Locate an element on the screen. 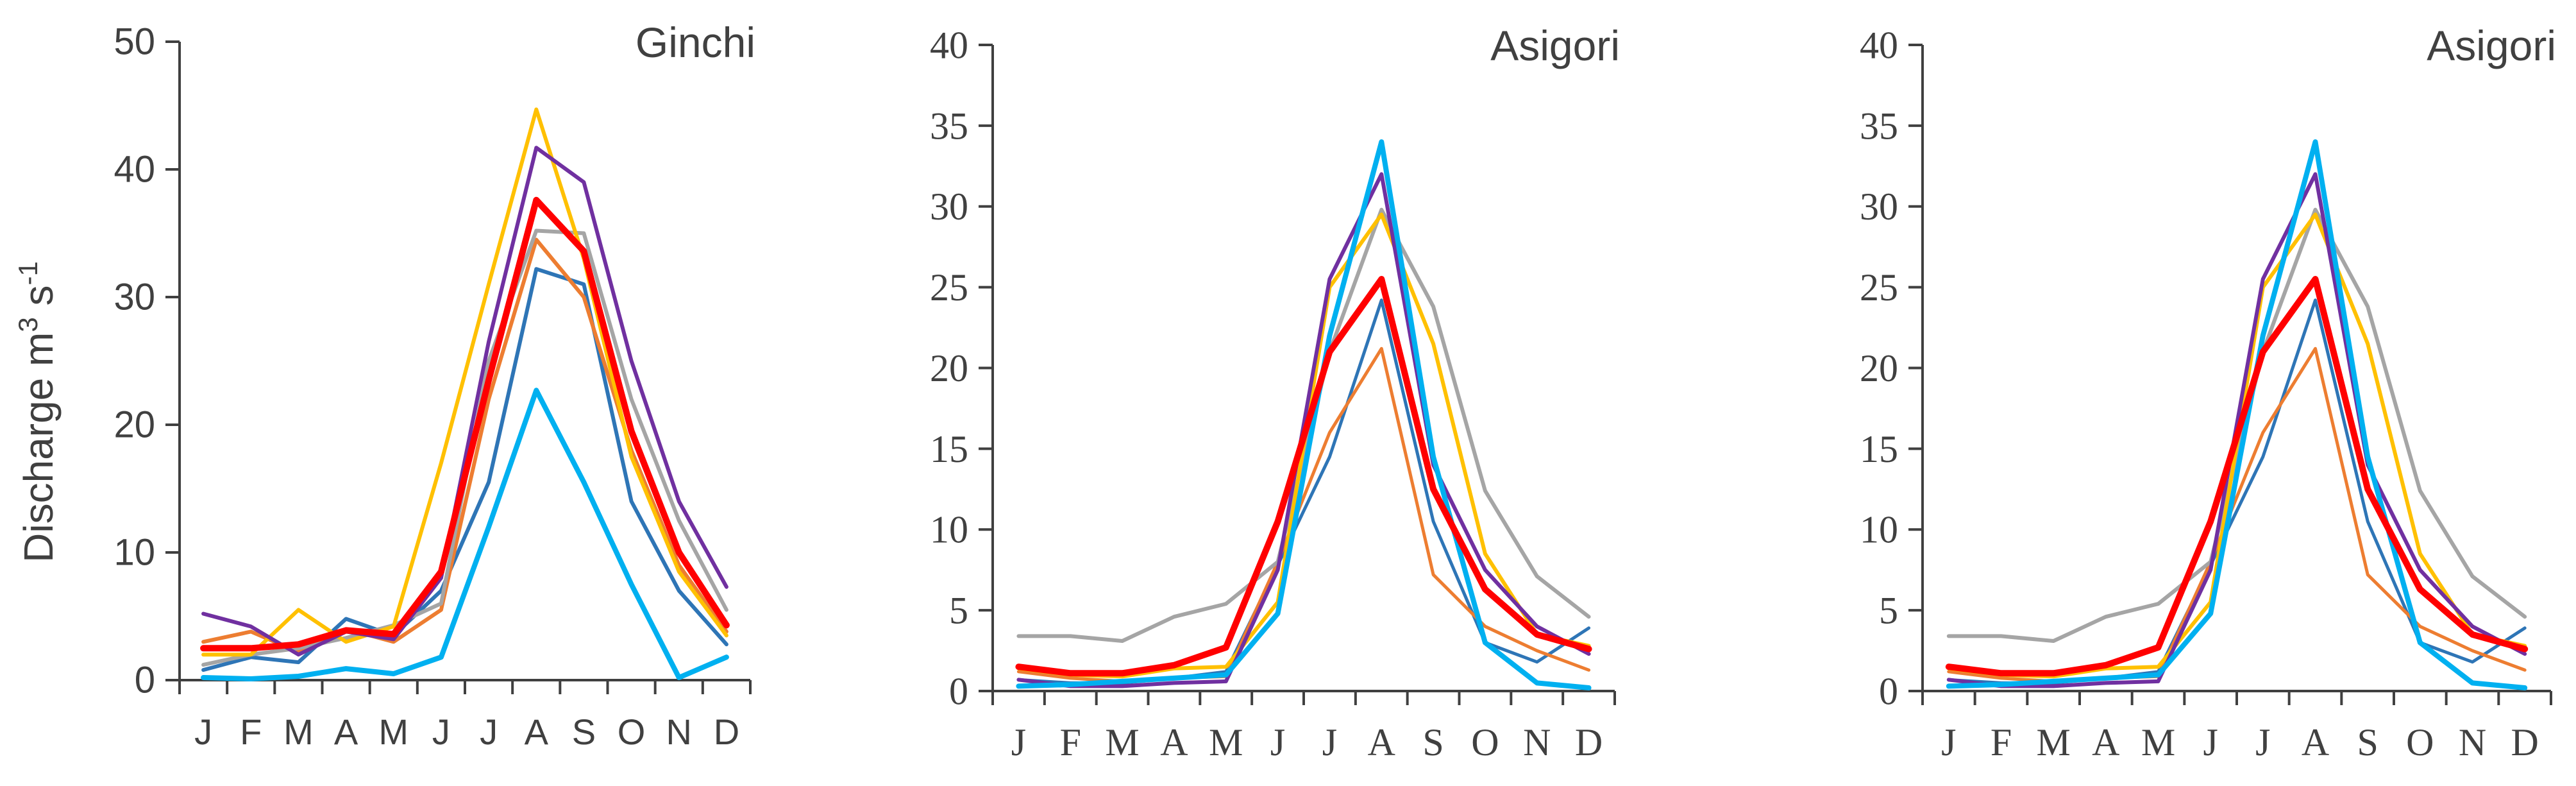 This screenshot has width=2576, height=786. y-tick-label: 50 is located at coordinates (134, 42).